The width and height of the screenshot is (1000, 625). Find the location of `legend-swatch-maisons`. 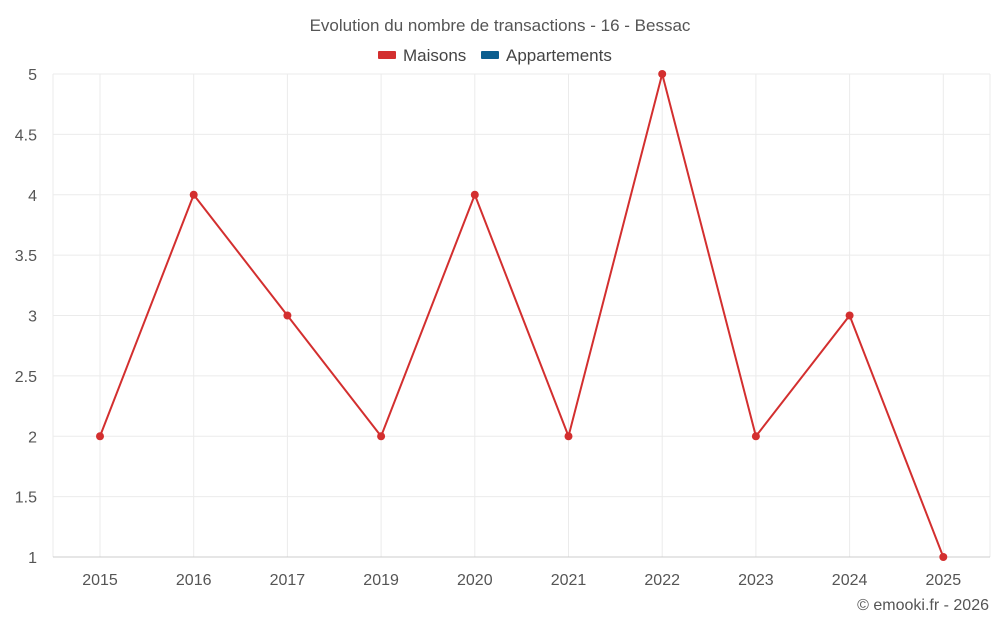

legend-swatch-maisons is located at coordinates (387, 55).